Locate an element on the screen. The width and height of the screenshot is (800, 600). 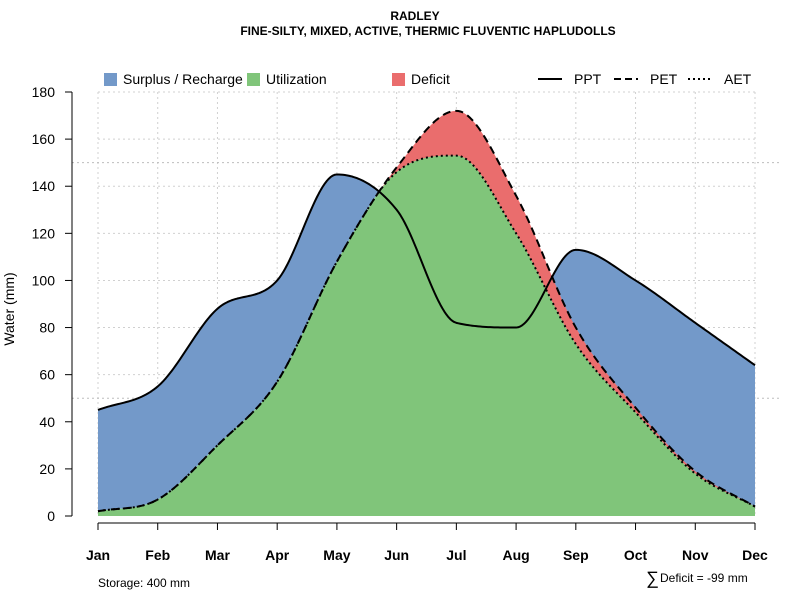
y-tick-label: 140 is located at coordinates (44, 186).